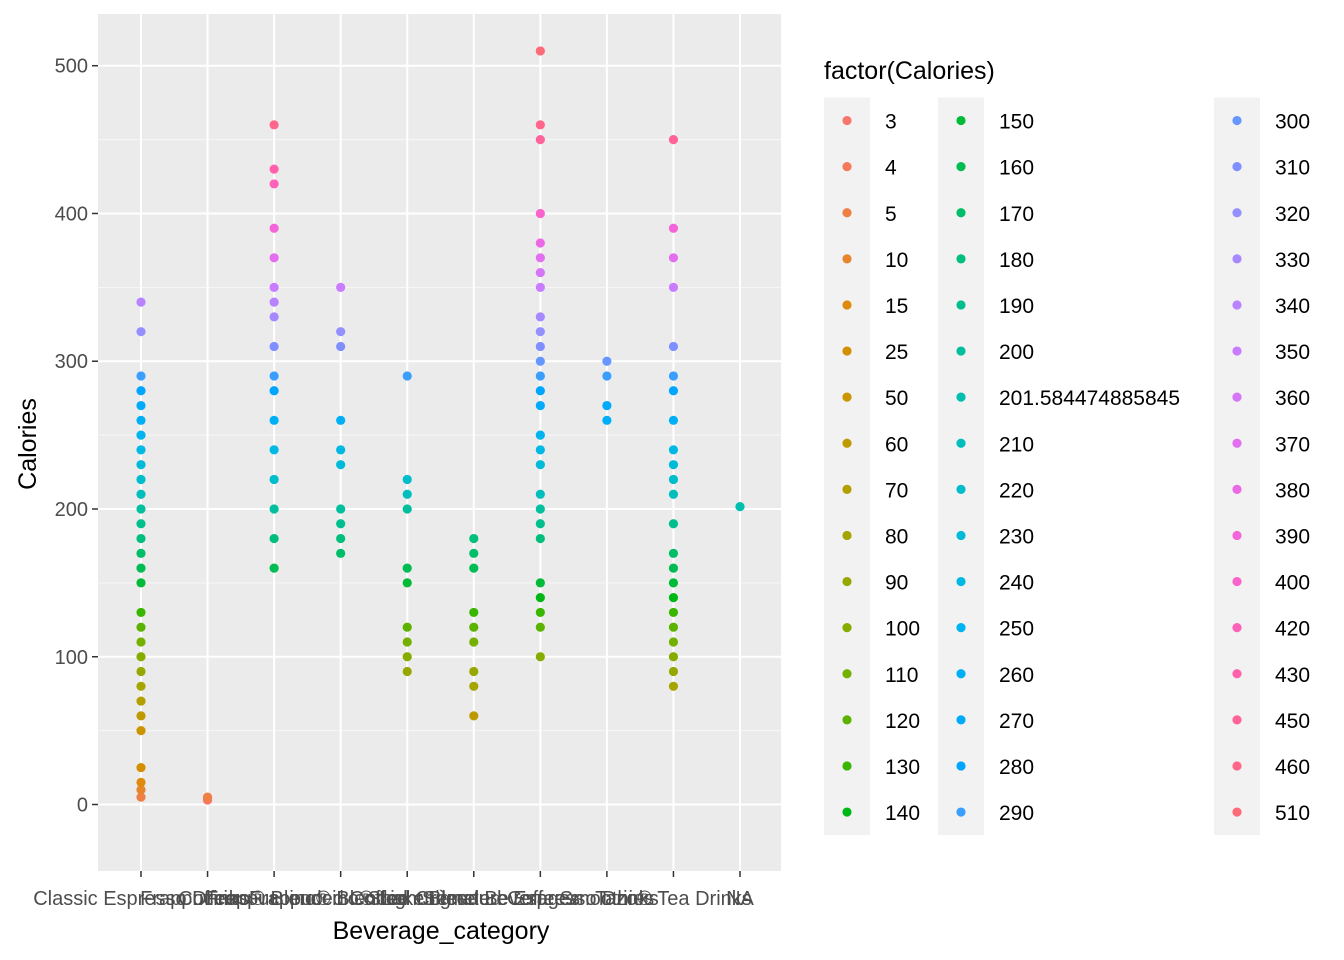 The width and height of the screenshot is (1344, 960). I want to click on legend-label: 360, so click(1292, 398).